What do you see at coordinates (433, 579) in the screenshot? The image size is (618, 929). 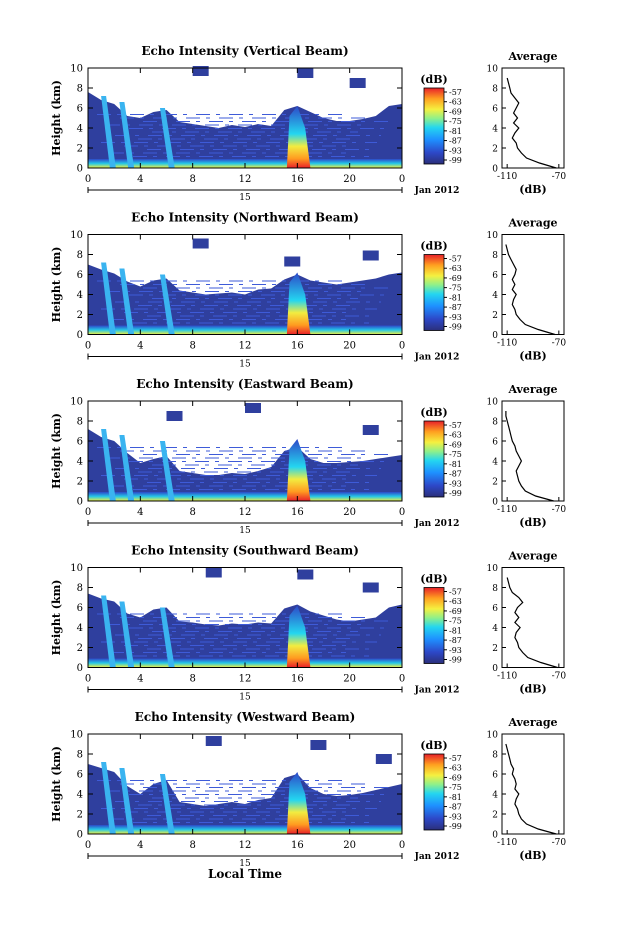 I see `colorbar-label: (dB)` at bounding box center [433, 579].